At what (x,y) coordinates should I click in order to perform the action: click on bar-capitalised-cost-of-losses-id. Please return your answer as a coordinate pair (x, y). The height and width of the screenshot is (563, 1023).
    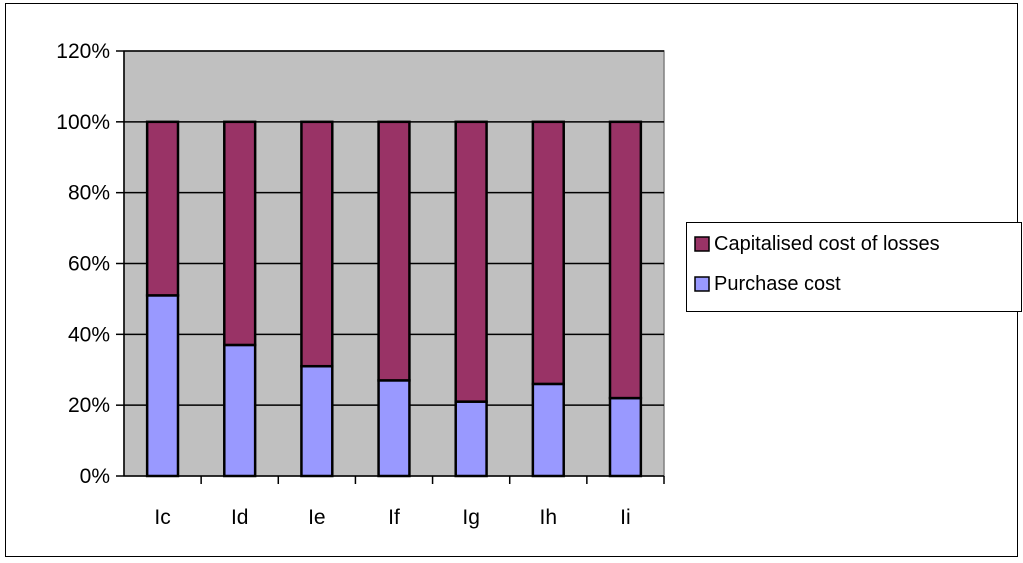
    Looking at the image, I should click on (240, 233).